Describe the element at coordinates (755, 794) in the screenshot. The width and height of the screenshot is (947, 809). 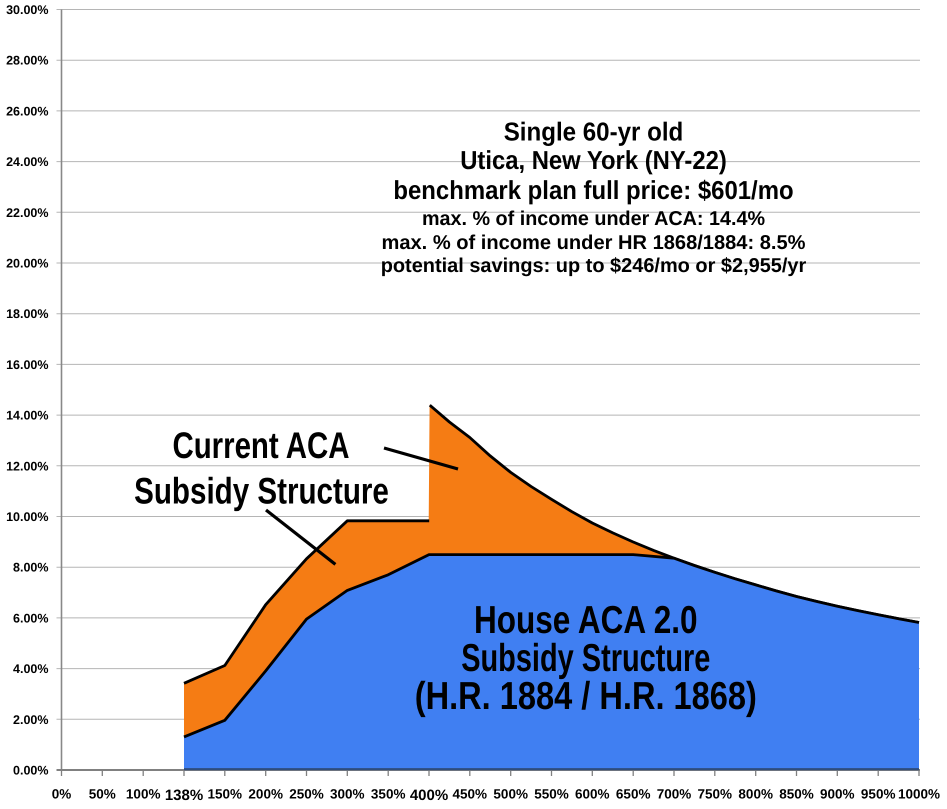
I see `svg-text: 800%` at that location.